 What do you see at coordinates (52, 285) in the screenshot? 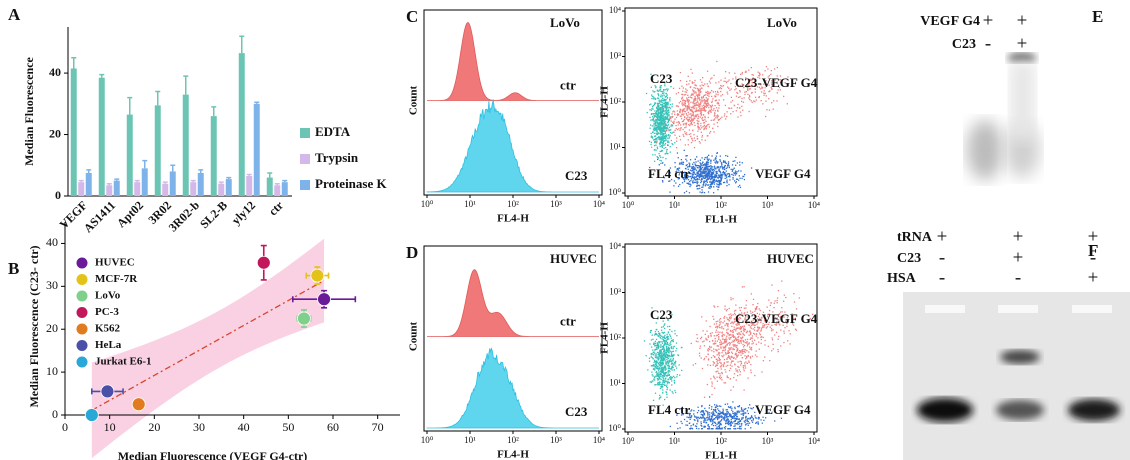
I see `y-tick-label: 30` at bounding box center [52, 285].